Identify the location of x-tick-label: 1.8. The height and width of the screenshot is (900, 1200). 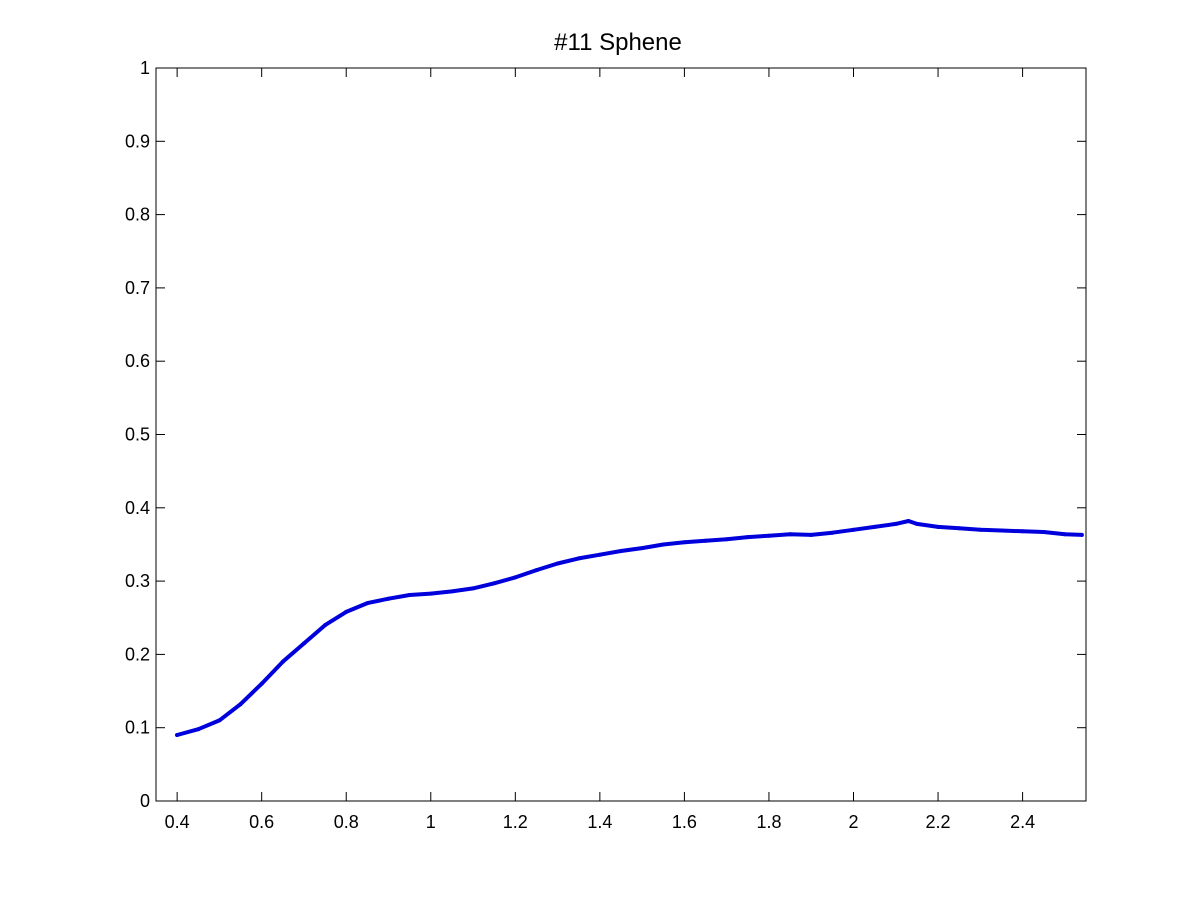
(768, 822).